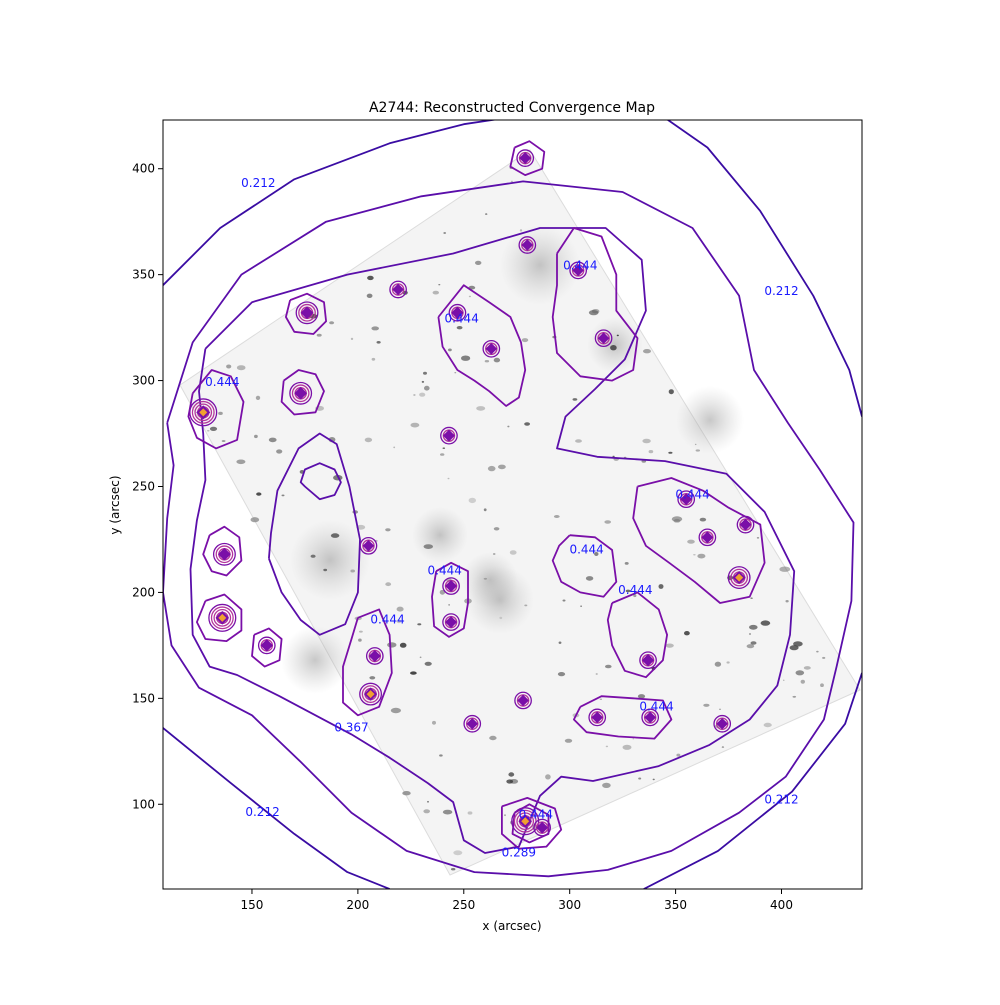  What do you see at coordinates (143, 486) in the screenshot?
I see `y-tick-label: 250` at bounding box center [143, 486].